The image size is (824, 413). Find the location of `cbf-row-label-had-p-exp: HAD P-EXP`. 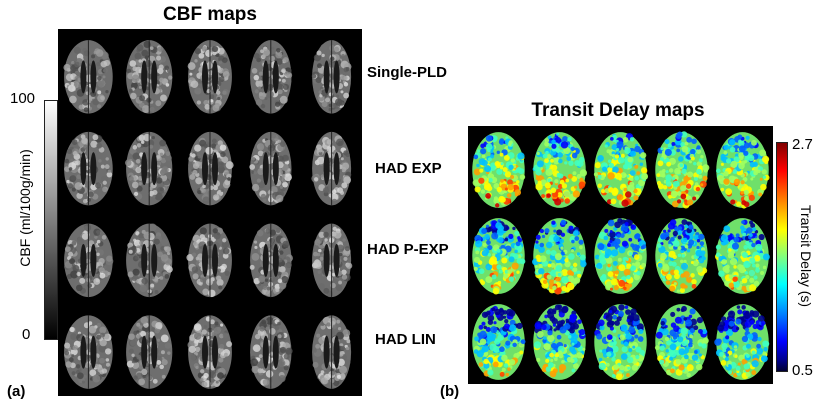

cbf-row-label-had-p-exp: HAD P-EXP is located at coordinates (408, 249).